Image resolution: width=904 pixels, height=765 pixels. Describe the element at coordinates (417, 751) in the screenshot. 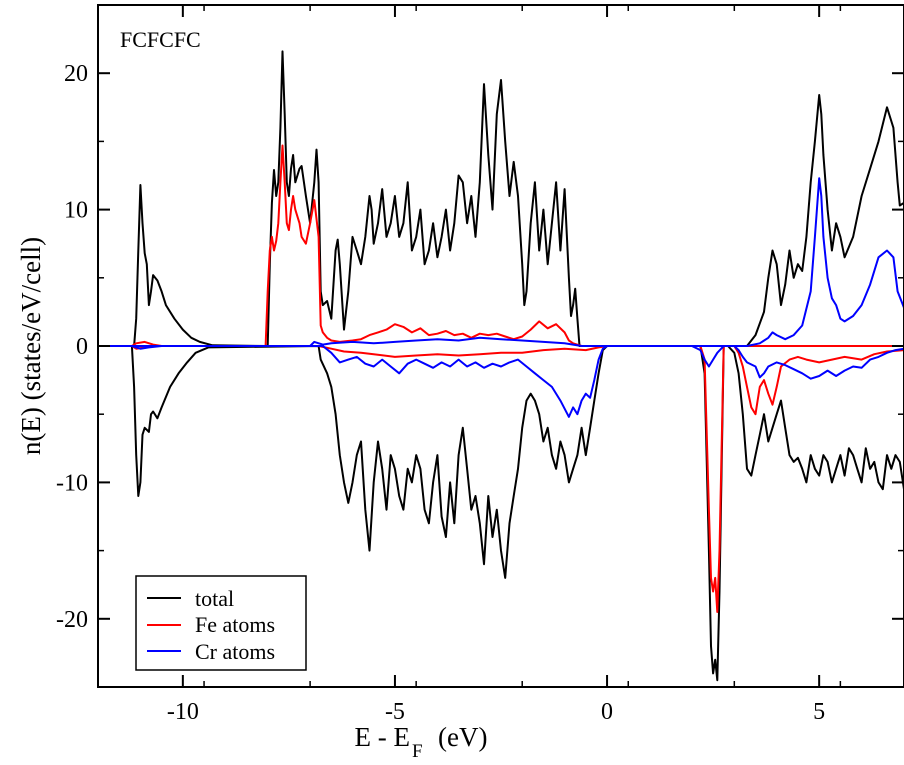

I see `x-axis-title-subscript: F` at that location.